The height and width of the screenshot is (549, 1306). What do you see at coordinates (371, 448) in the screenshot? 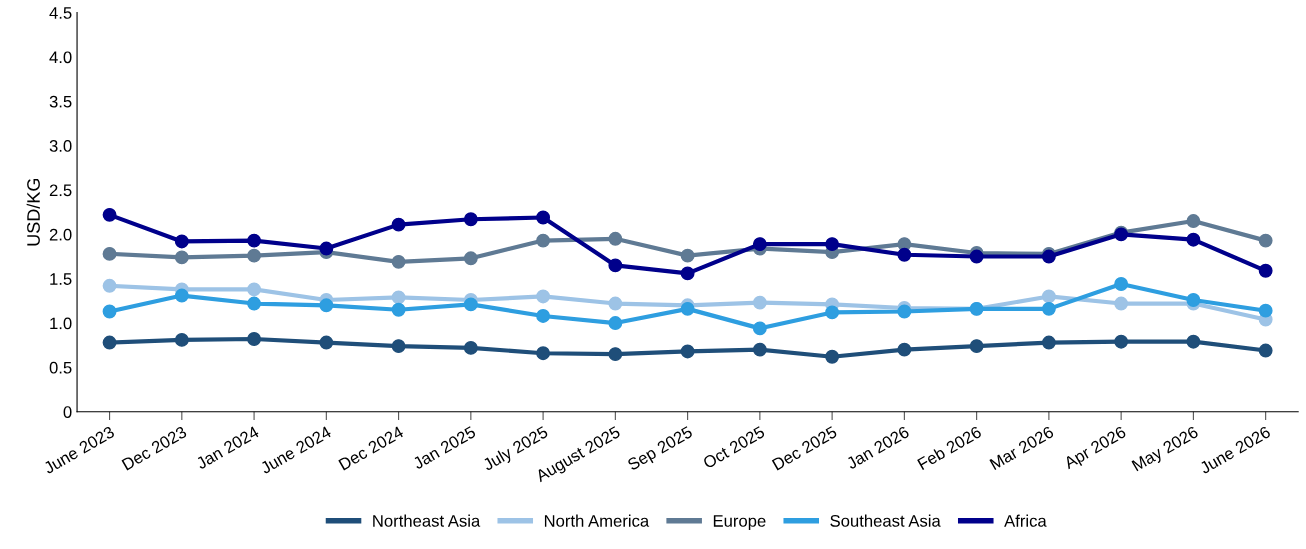
I see `x-tick-label: Dec 2024` at bounding box center [371, 448].